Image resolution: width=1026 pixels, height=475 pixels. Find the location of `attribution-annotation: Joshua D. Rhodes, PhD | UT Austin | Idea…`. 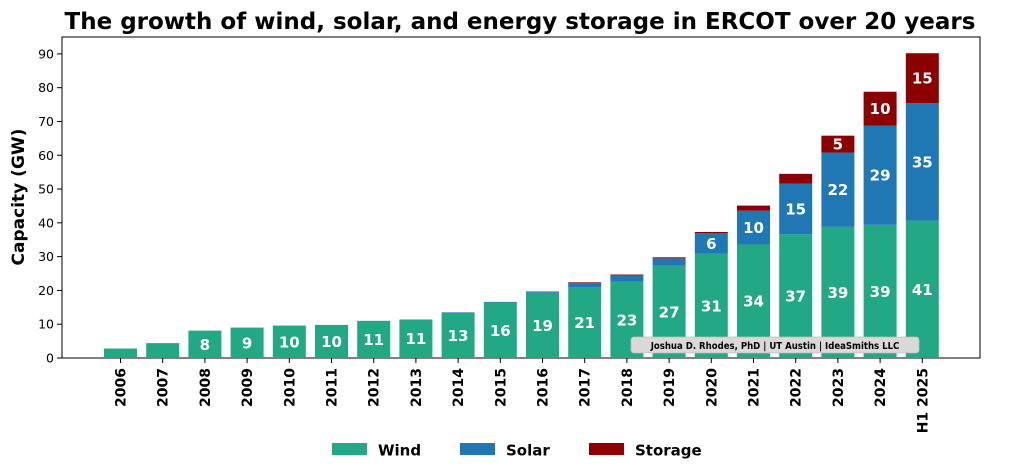

attribution-annotation: Joshua D. Rhodes, PhD | UT Austin | Idea… is located at coordinates (775, 345).